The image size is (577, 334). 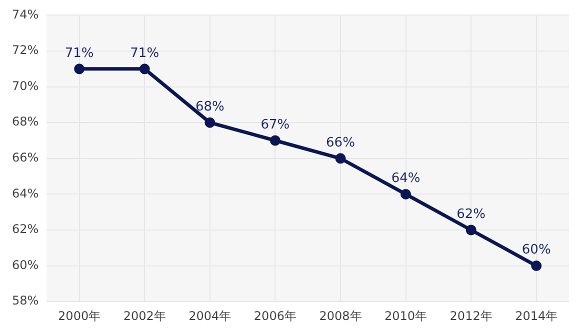 I want to click on data-label: 68%, so click(x=209, y=106).